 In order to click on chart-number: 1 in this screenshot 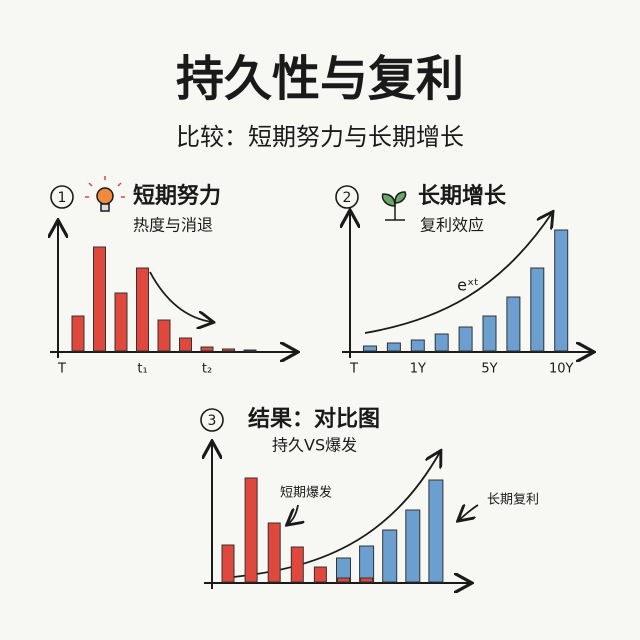, I will do `click(62, 198)`.